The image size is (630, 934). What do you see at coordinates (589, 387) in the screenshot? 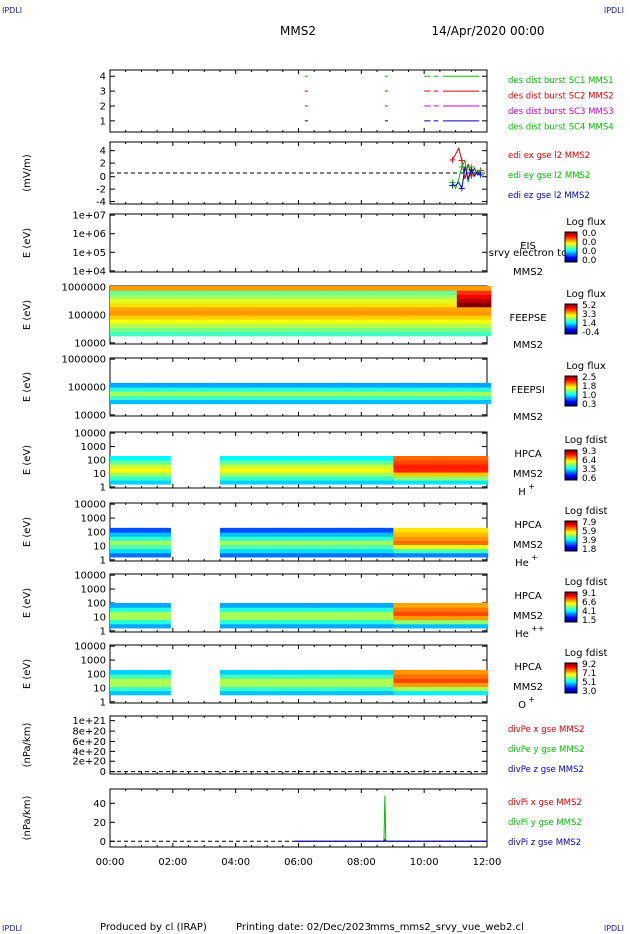
I see `colorbar-tick-label: 1.8` at bounding box center [589, 387].